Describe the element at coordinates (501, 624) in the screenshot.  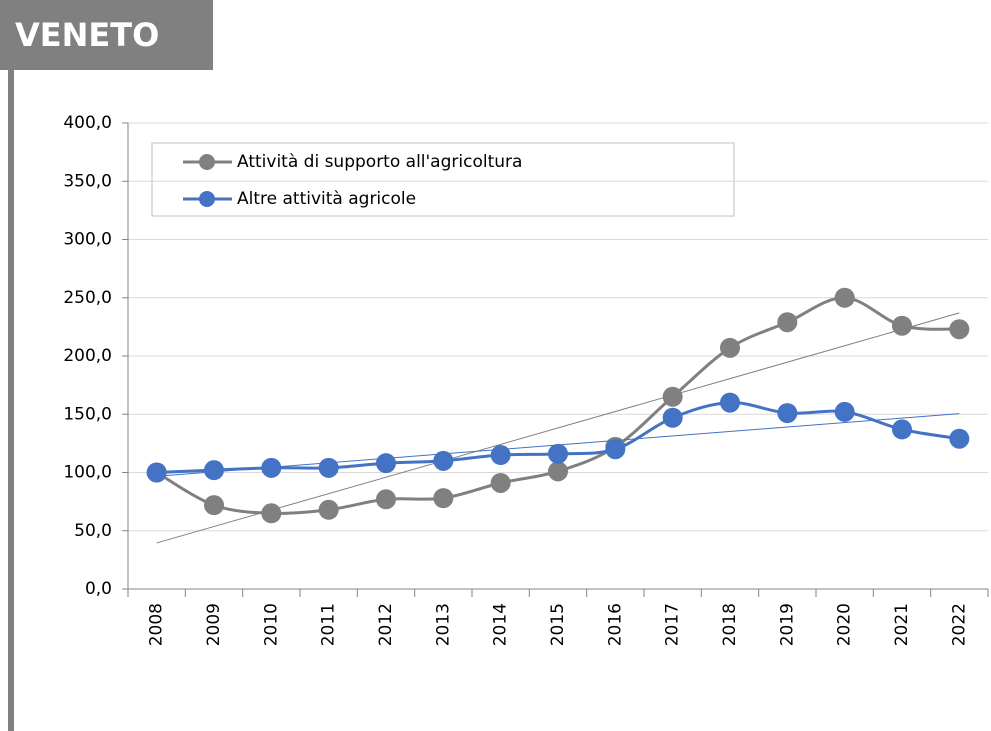
I see `x-tick-label: 2014` at that location.